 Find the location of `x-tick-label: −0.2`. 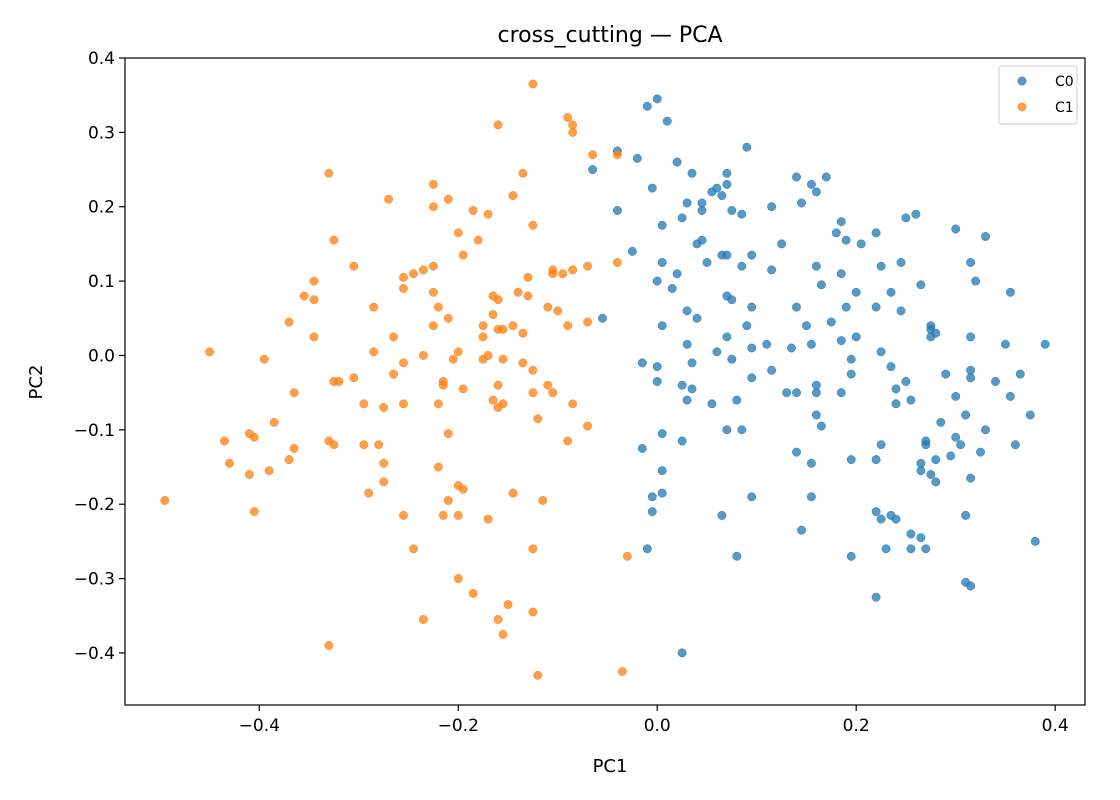

x-tick-label: −0.2 is located at coordinates (458, 726).